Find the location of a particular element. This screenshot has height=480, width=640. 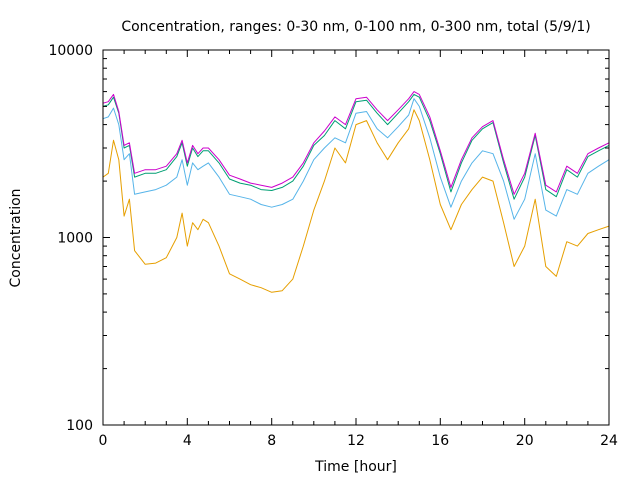

x-tick-label: 0 is located at coordinates (103, 441).